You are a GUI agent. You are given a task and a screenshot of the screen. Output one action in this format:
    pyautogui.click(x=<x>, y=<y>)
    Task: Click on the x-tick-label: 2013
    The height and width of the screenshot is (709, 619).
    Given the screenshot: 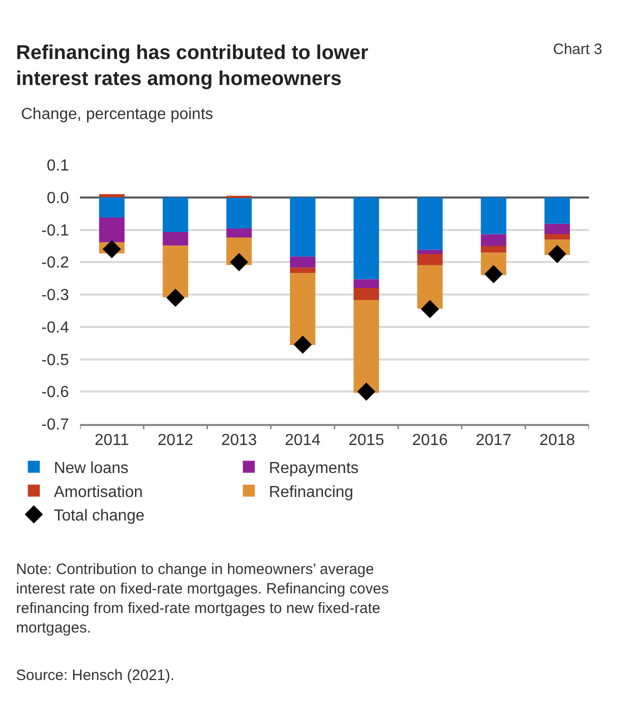 What is the action you would take?
    pyautogui.click(x=239, y=440)
    